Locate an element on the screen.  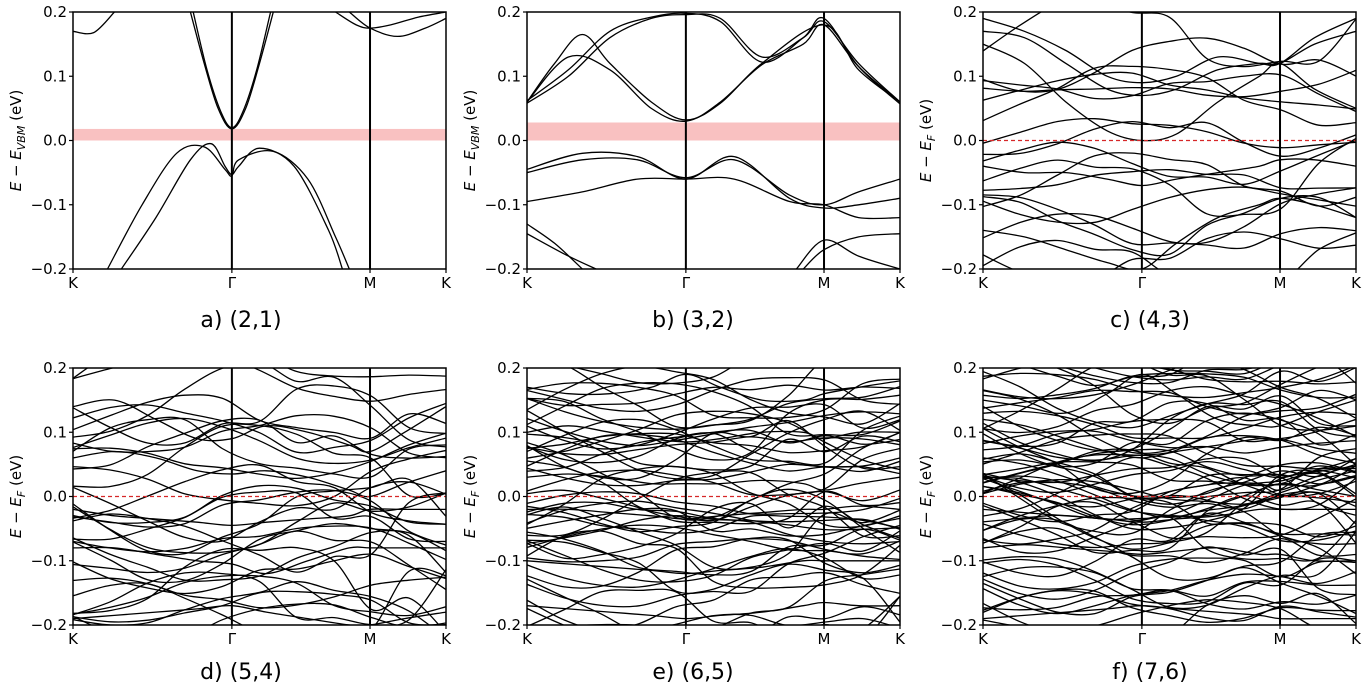
panel-caption: b) (3,2) is located at coordinates (693, 320).